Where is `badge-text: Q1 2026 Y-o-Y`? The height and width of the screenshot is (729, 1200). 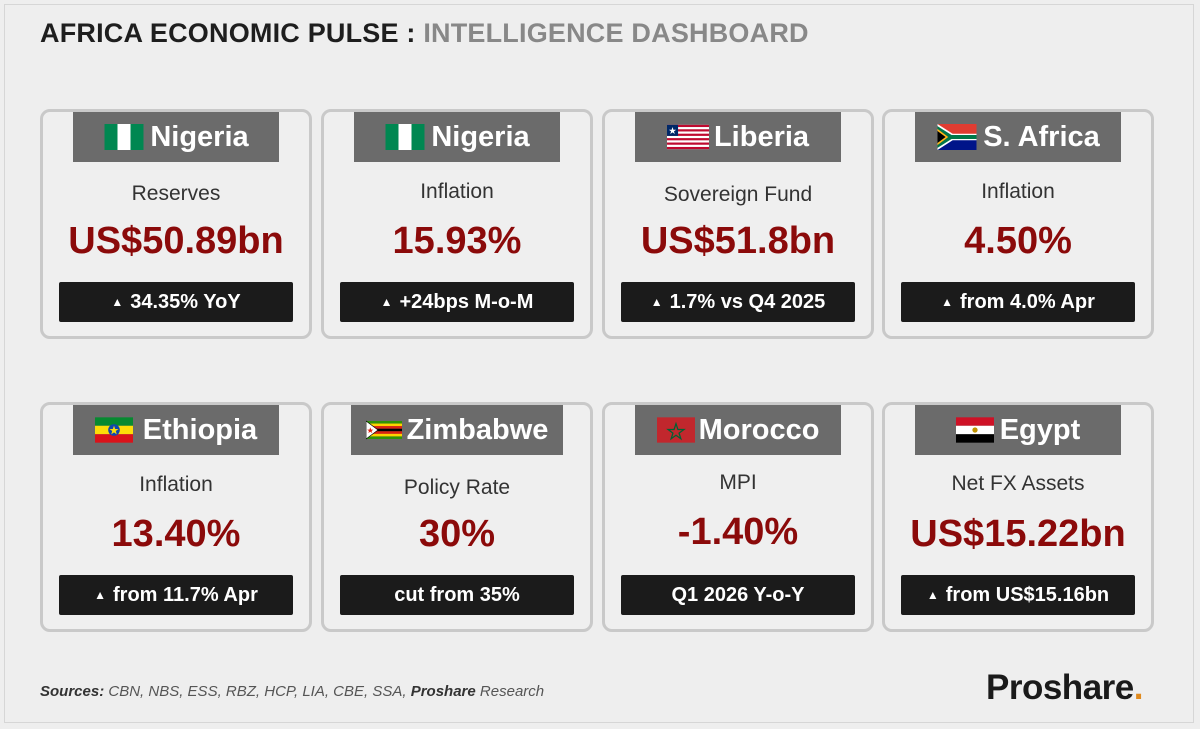
badge-text: Q1 2026 Y-o-Y is located at coordinates (738, 594).